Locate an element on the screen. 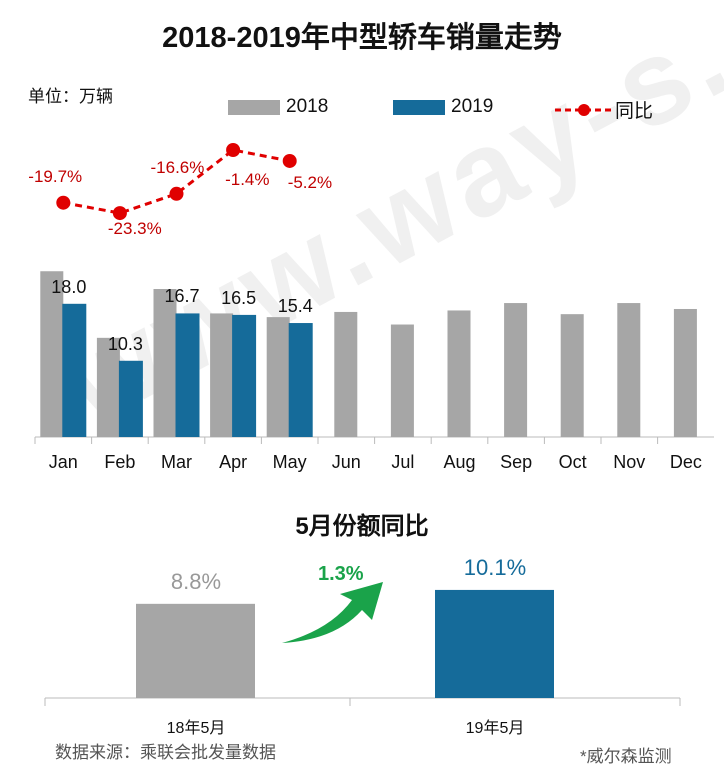  data-label-2019: 16.5 is located at coordinates (239, 297).